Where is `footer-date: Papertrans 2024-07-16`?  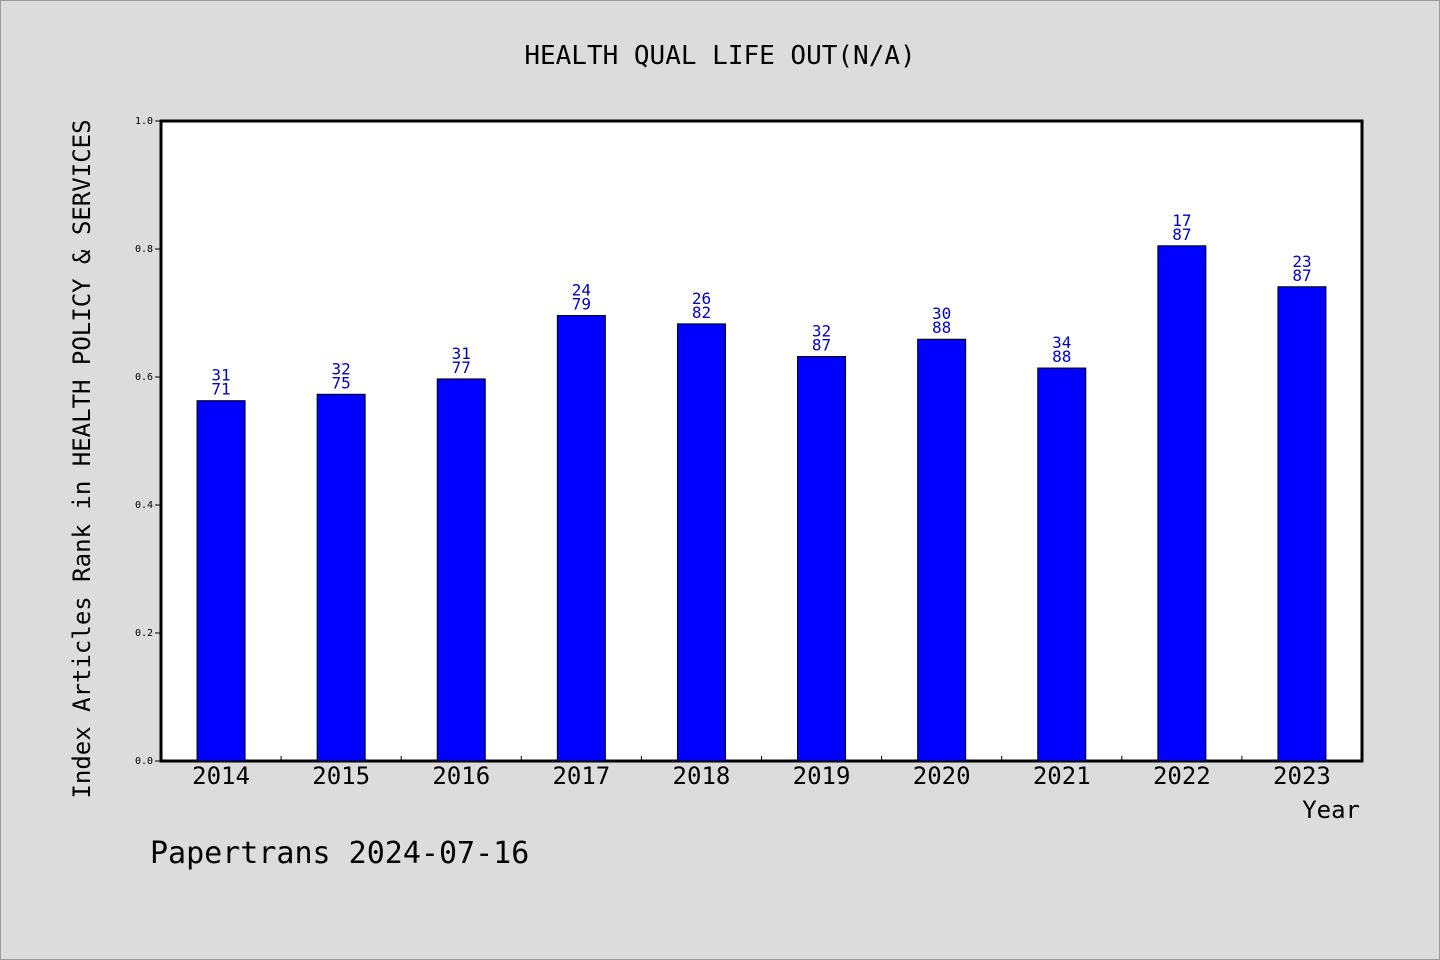 footer-date: Papertrans 2024-07-16 is located at coordinates (339, 853).